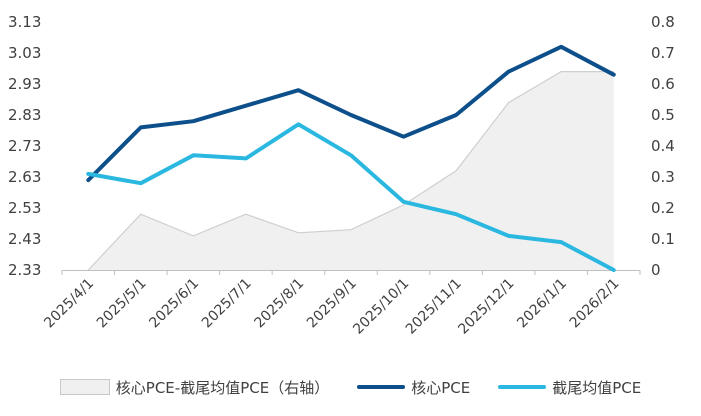 The width and height of the screenshot is (701, 416). Describe the element at coordinates (542, 304) in the screenshot. I see `x-axis-tick-label: 2026/1/1` at that location.